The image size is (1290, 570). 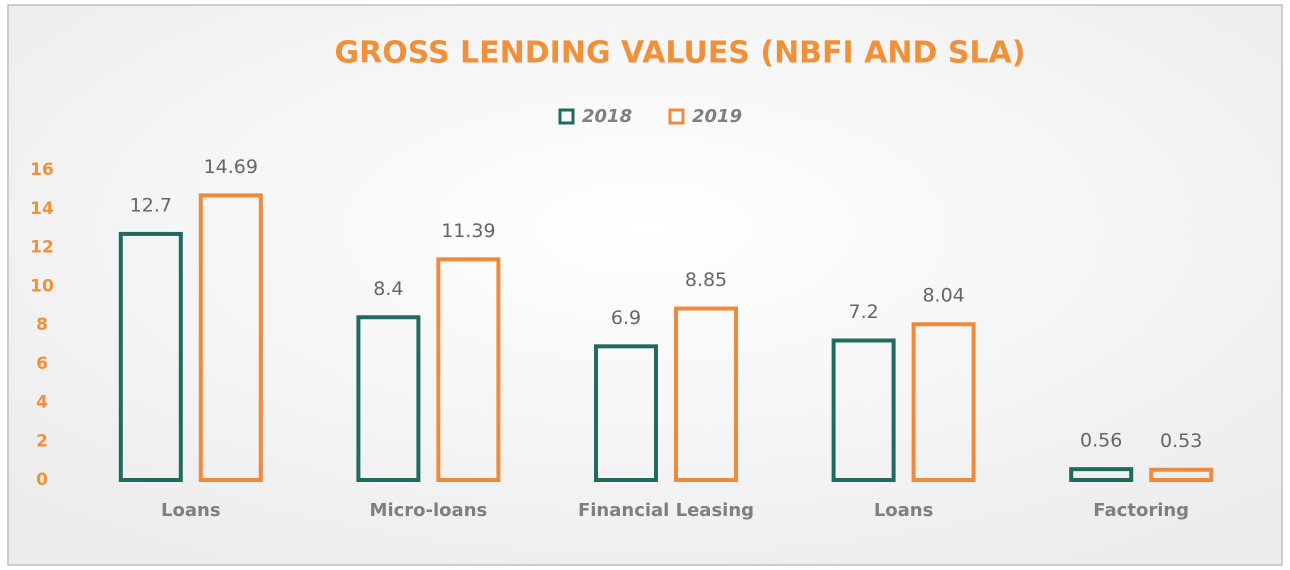 I want to click on y-tick-label: 4, so click(x=42, y=403).